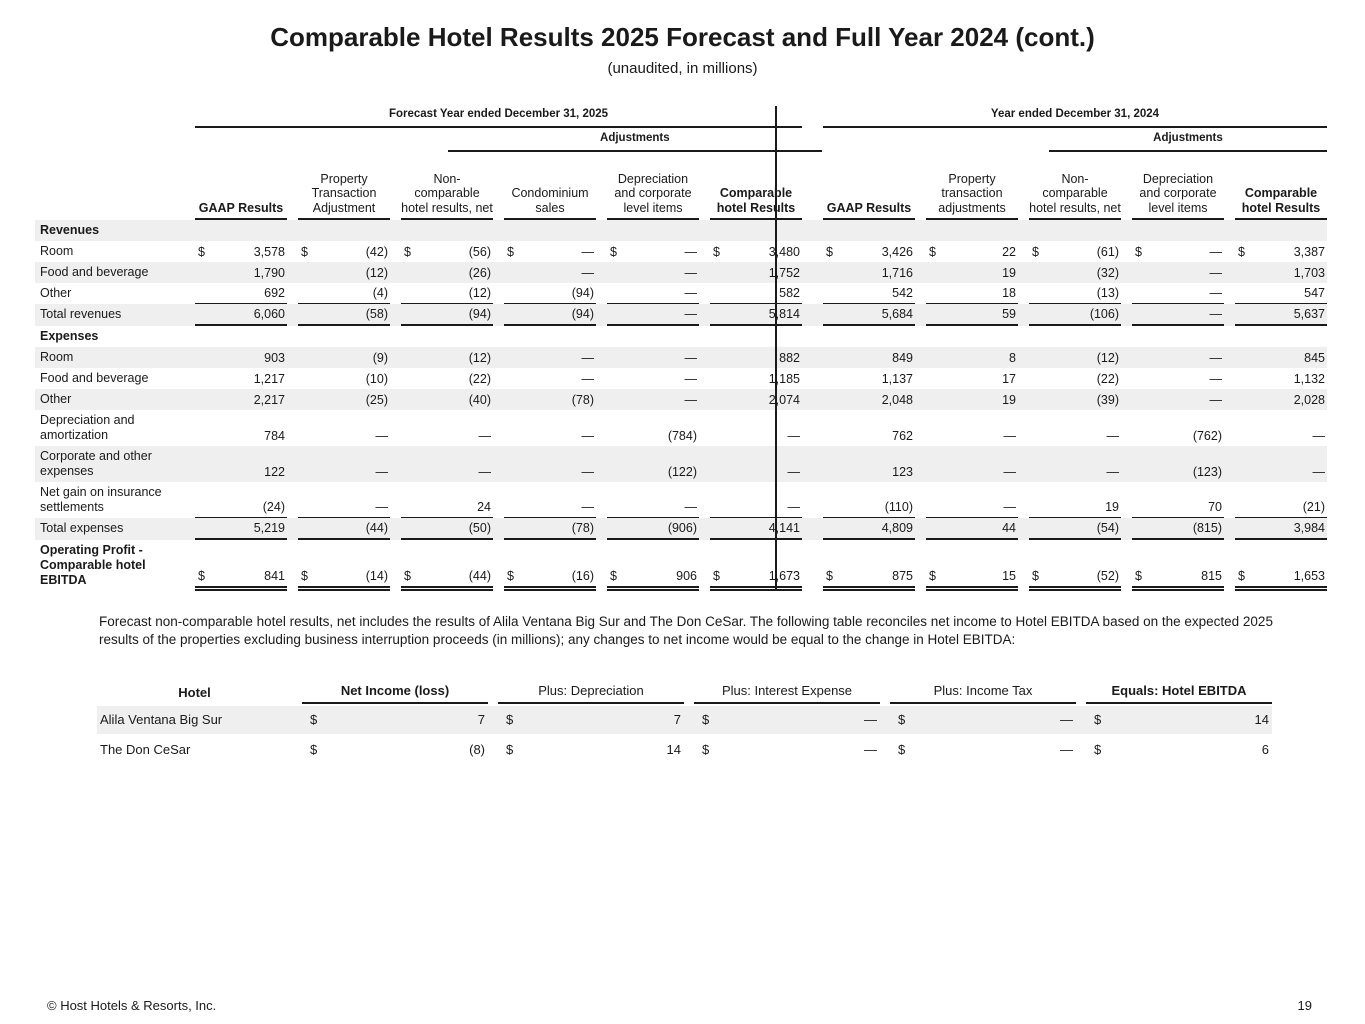 This screenshot has height=1024, width=1365. I want to click on column-header: GAAP Results, so click(241, 210).